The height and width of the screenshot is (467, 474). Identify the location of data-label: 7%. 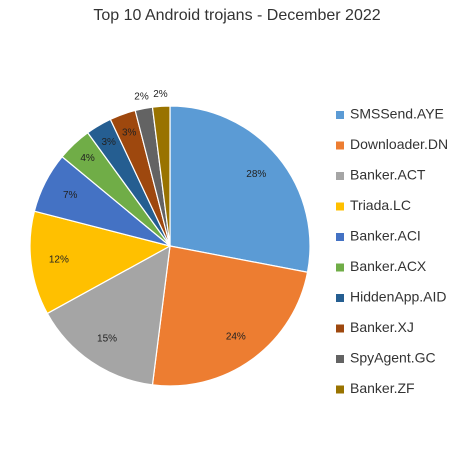
(70, 195).